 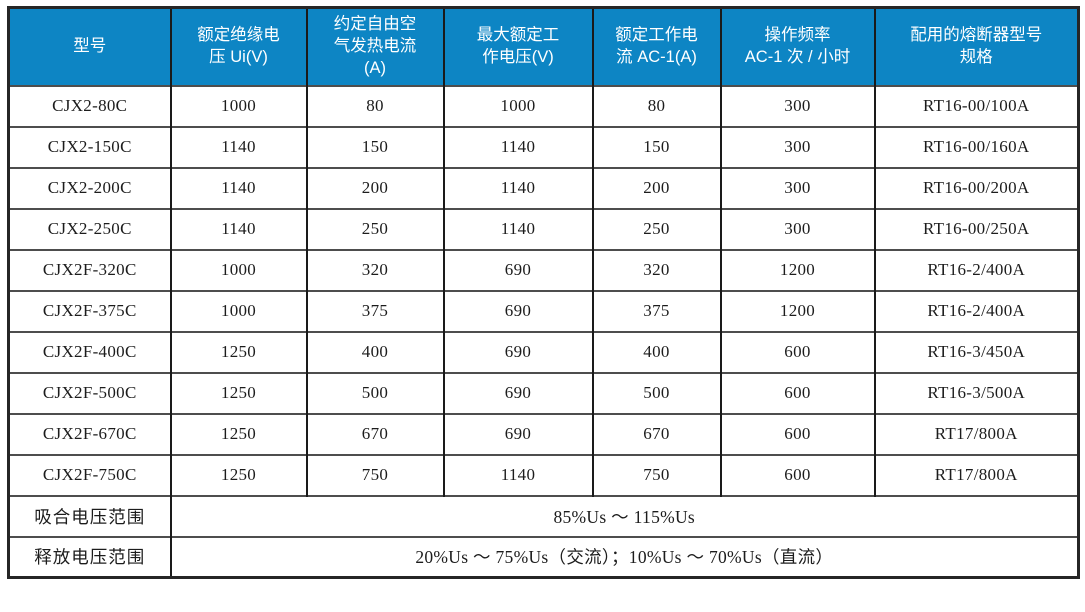 I want to click on table-row: CJX2-80C 1000 80 1000 80 300 RT16-00/100A, so click(x=543, y=105).